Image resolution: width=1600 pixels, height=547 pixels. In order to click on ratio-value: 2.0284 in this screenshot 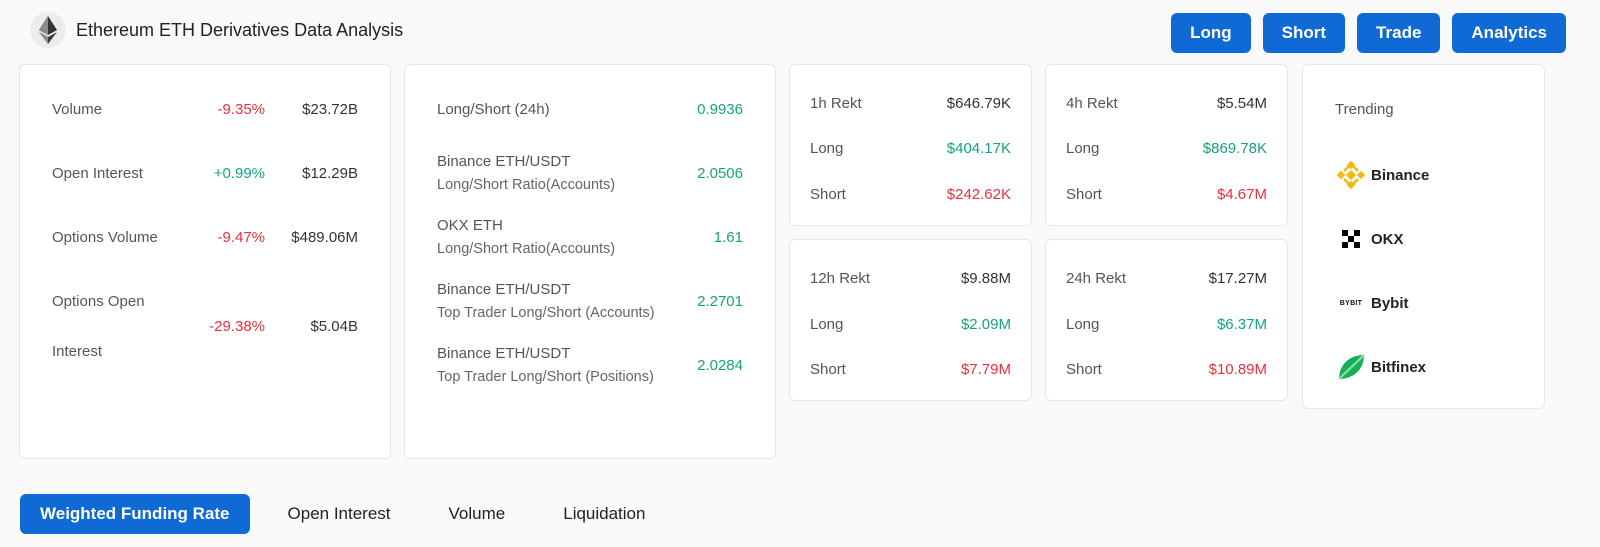, I will do `click(720, 365)`.